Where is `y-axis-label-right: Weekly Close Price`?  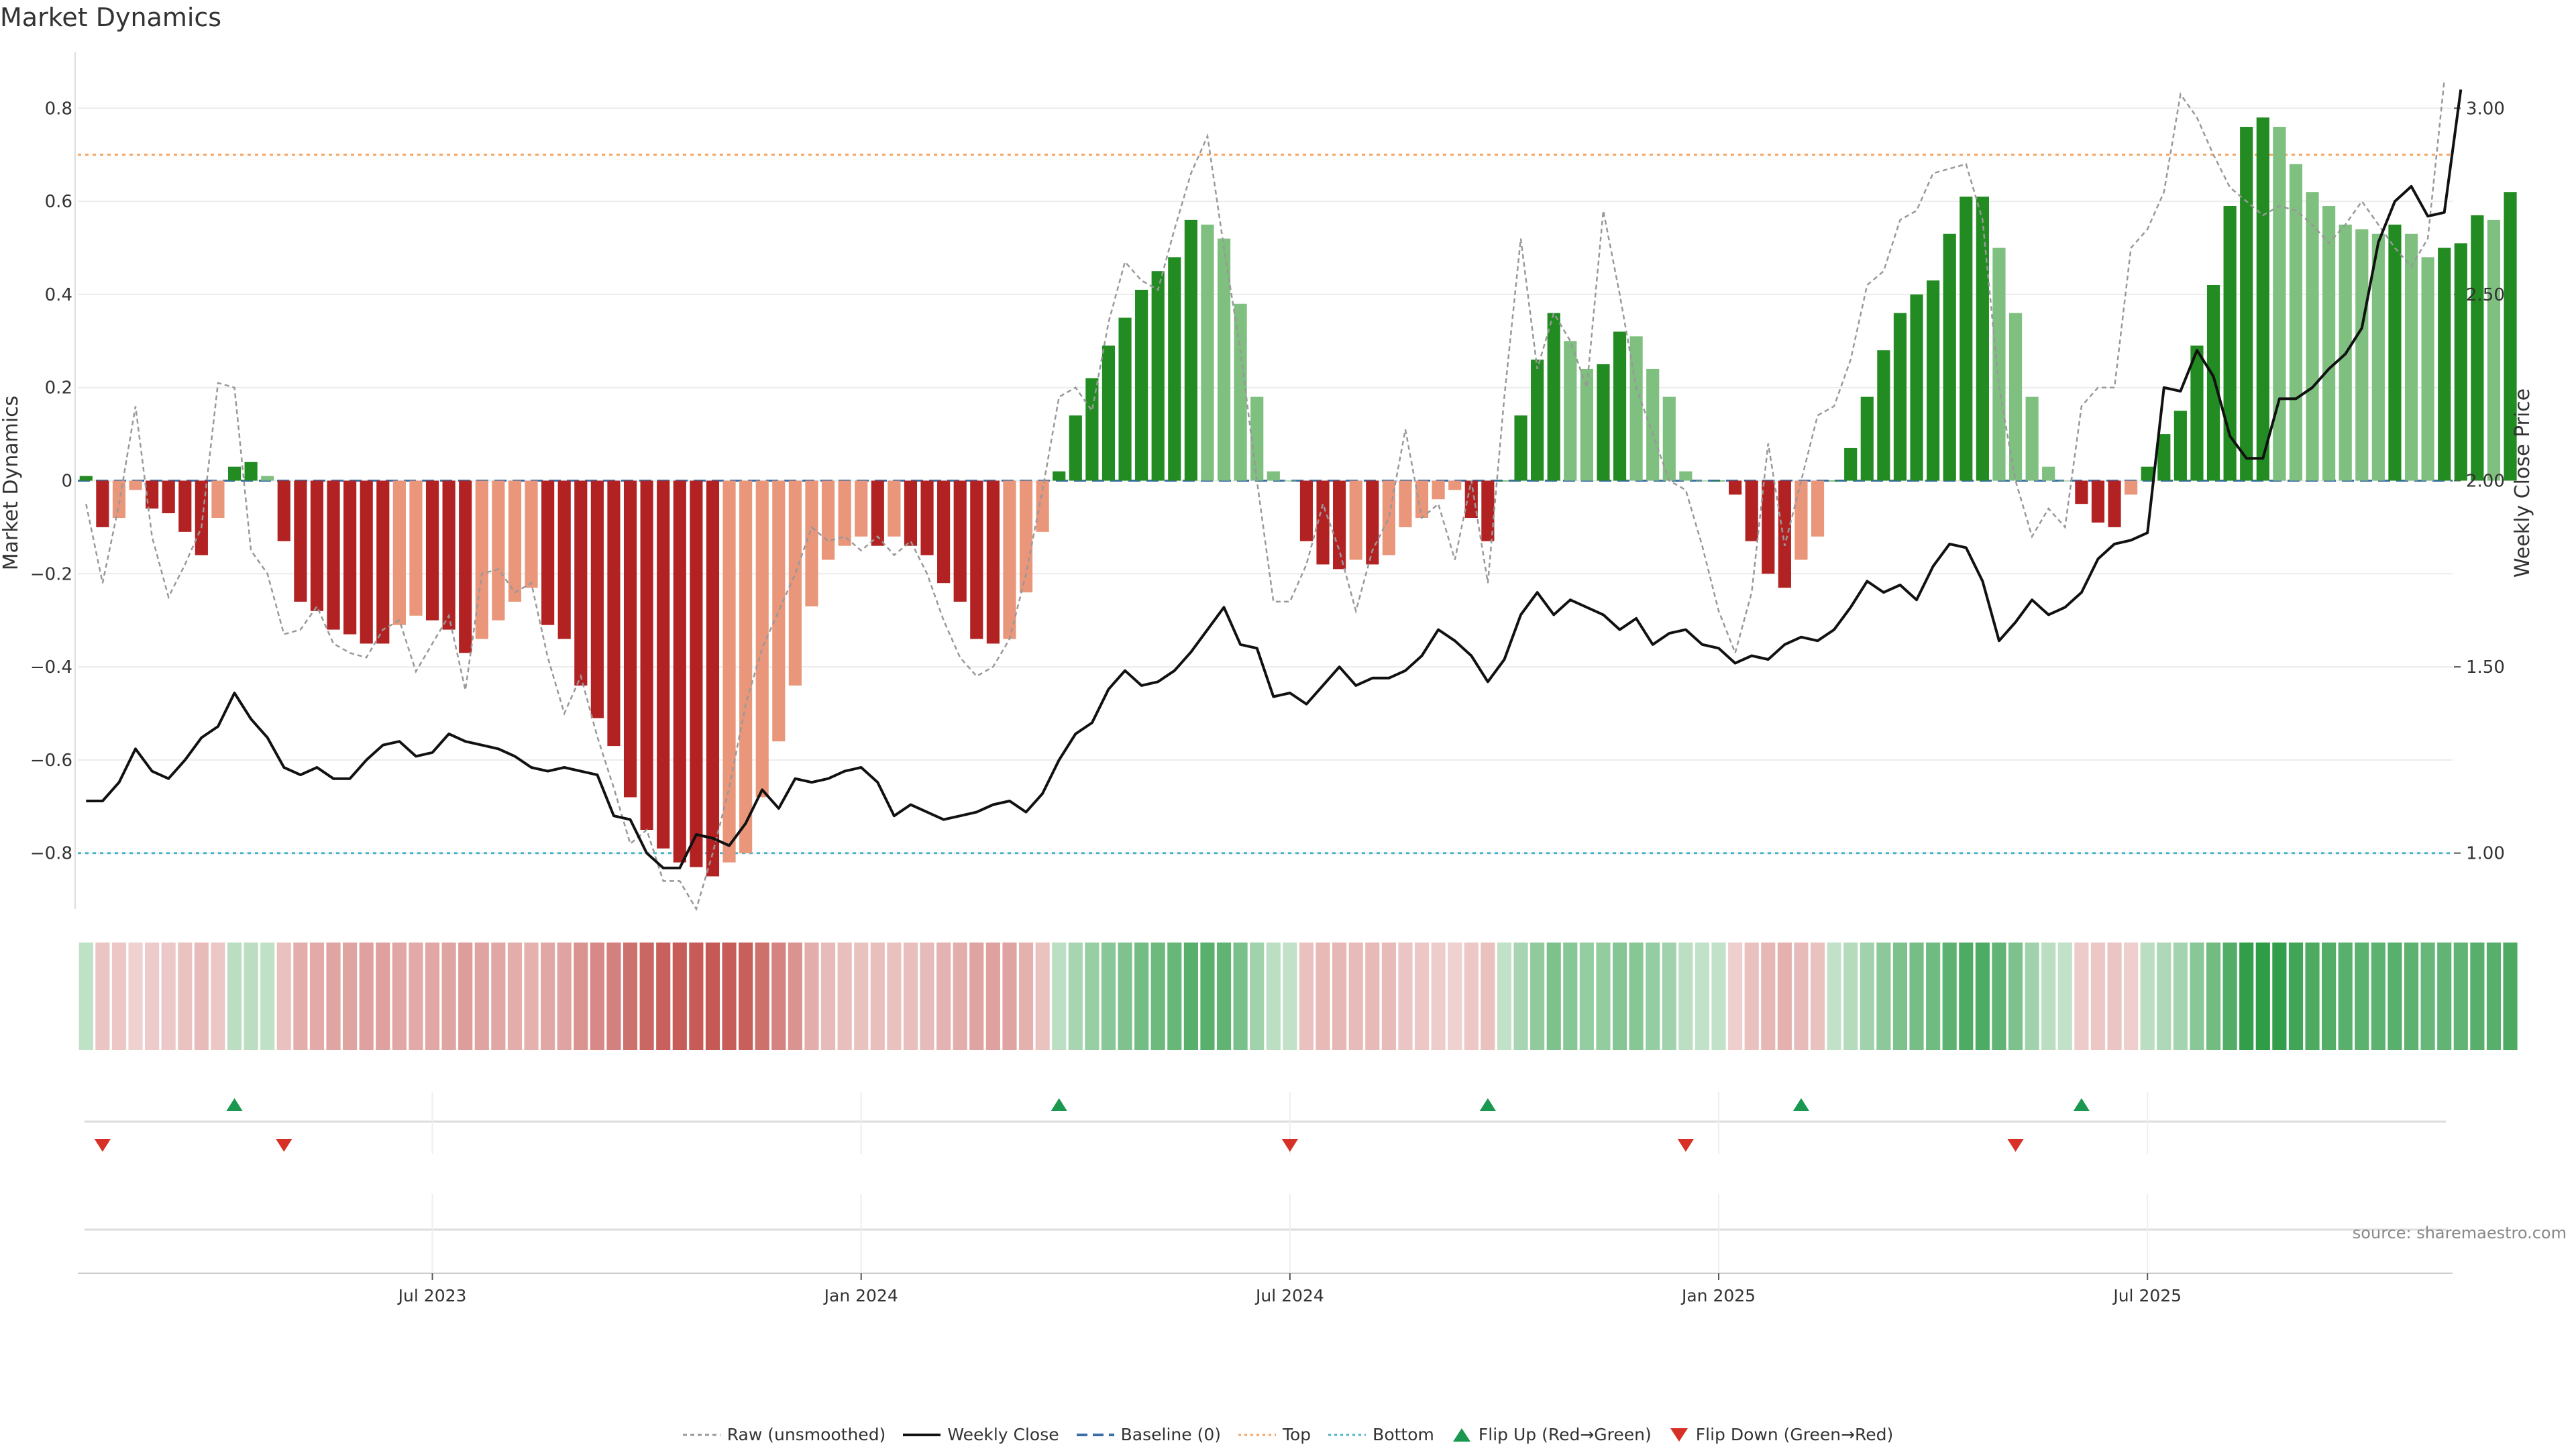
y-axis-label-right: Weekly Close Price is located at coordinates (2522, 483).